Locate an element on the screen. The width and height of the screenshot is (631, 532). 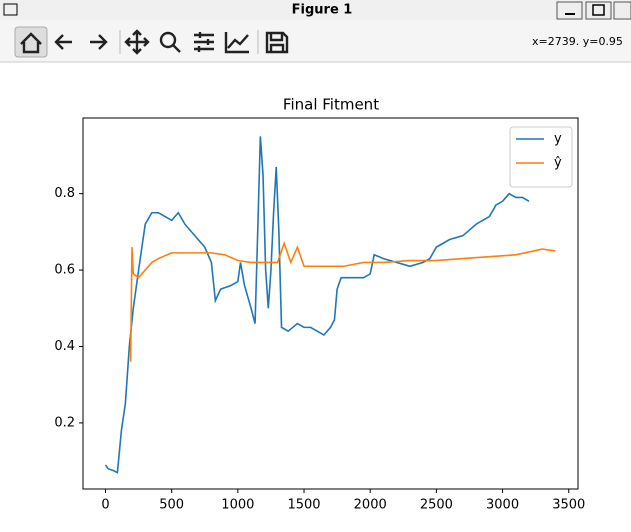
home-icon is located at coordinates (31, 43).